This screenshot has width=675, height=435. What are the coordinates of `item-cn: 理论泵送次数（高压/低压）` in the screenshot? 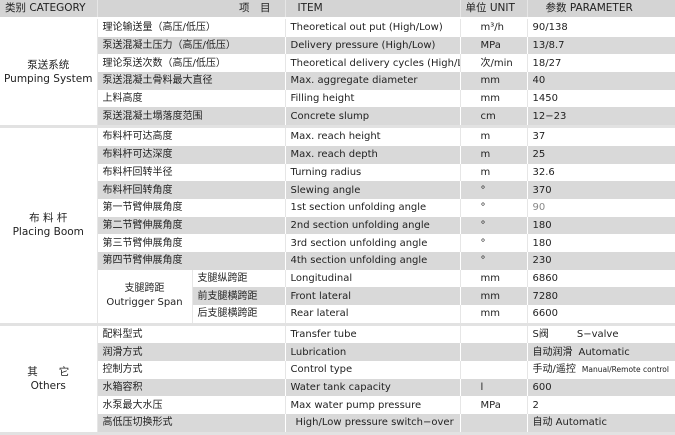 It's located at (191, 63).